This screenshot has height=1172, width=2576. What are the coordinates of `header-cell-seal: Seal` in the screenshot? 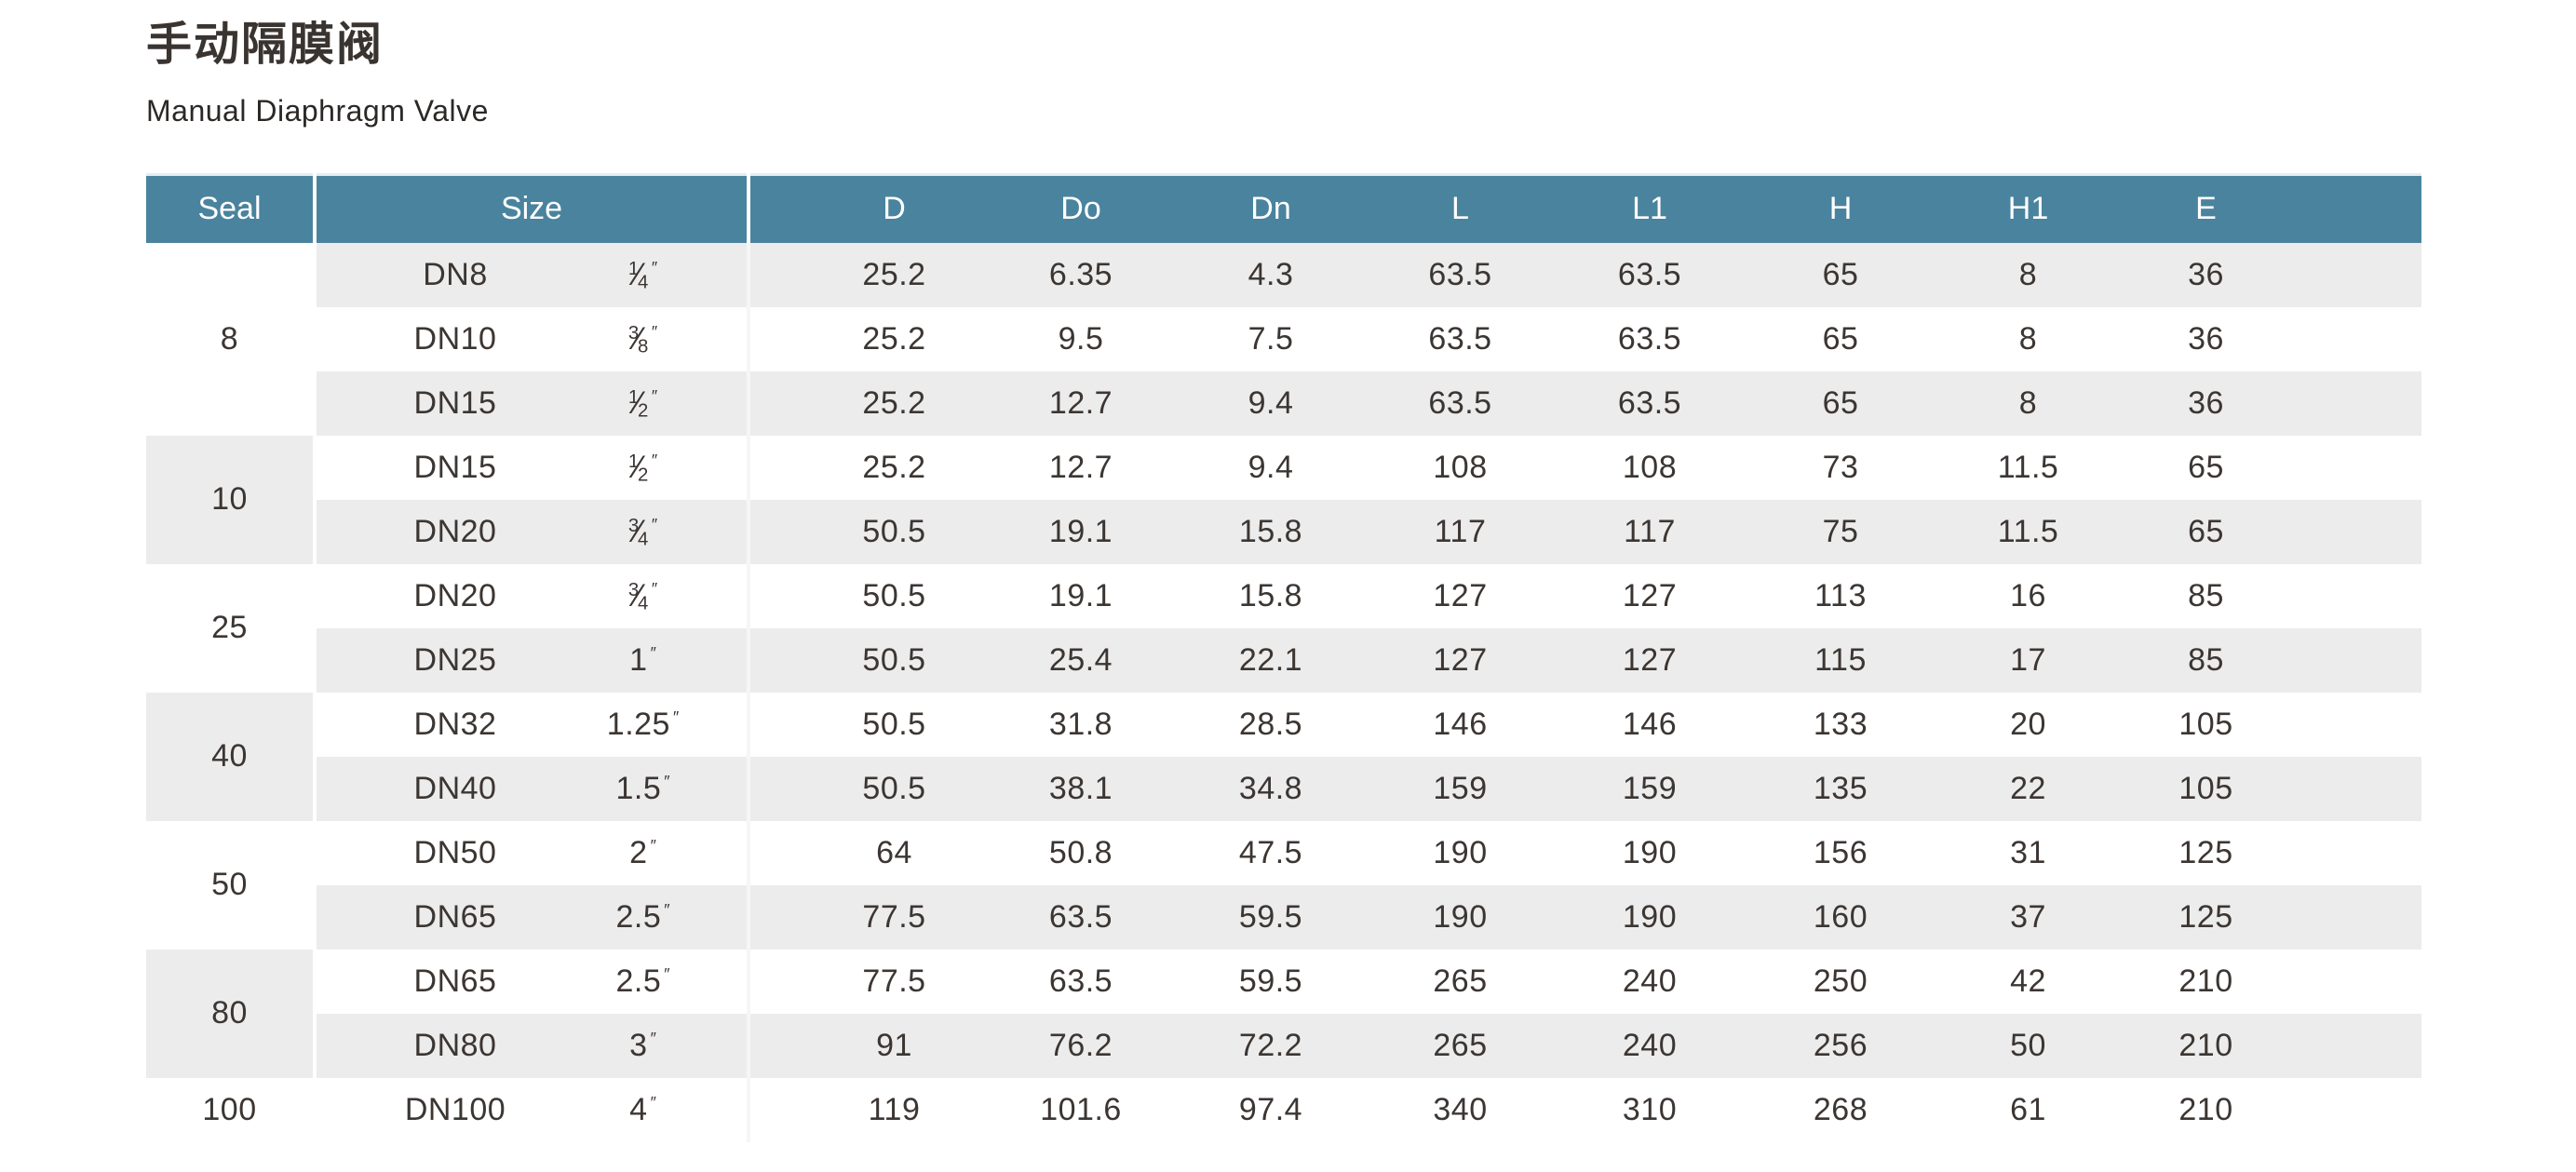 It's located at (231, 208).